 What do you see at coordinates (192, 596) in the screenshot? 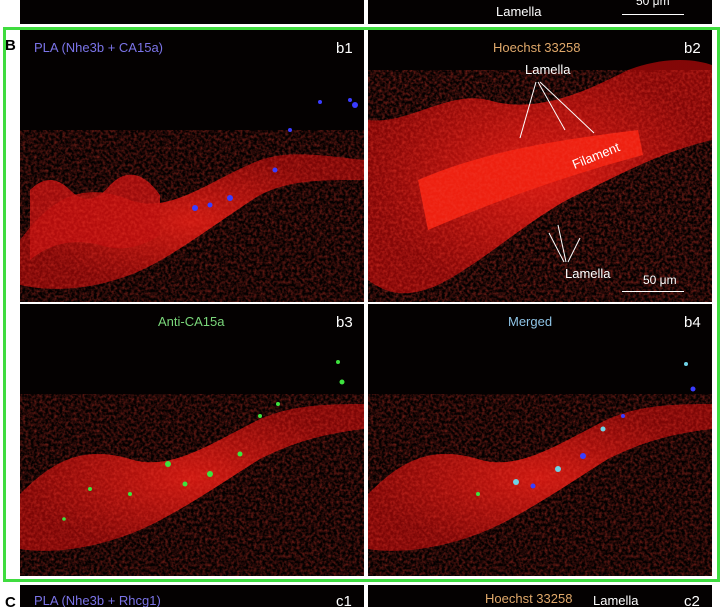
I see `panel-c1: PLA (Nhe3b + Rhcg1) c1` at bounding box center [192, 596].